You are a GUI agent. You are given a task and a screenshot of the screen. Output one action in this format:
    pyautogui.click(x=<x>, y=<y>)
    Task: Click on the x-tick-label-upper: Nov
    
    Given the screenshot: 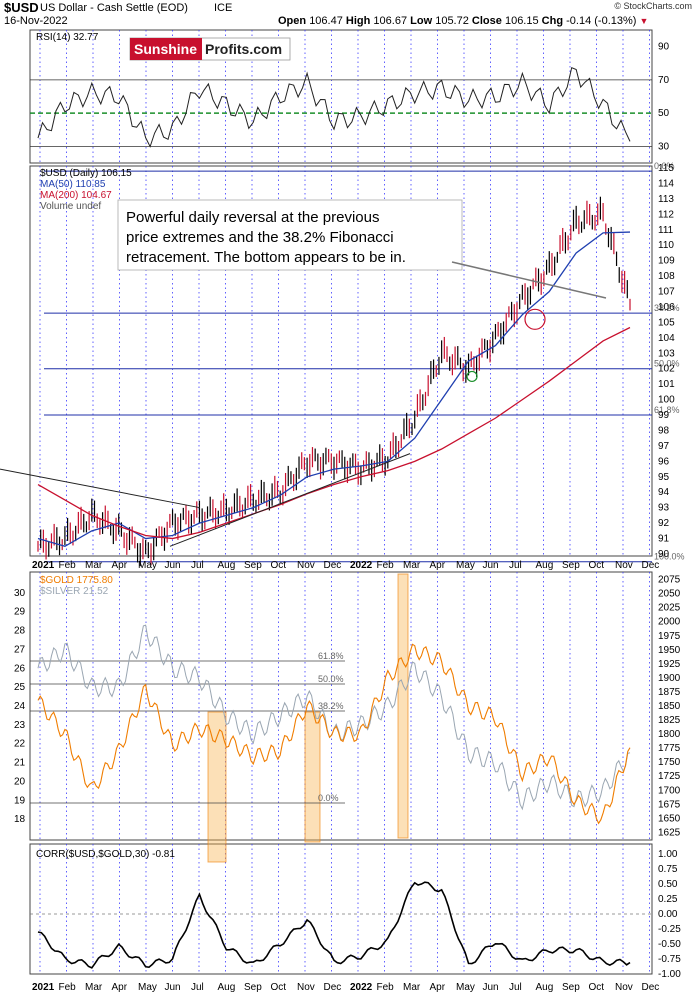 What is the action you would take?
    pyautogui.click(x=306, y=565)
    